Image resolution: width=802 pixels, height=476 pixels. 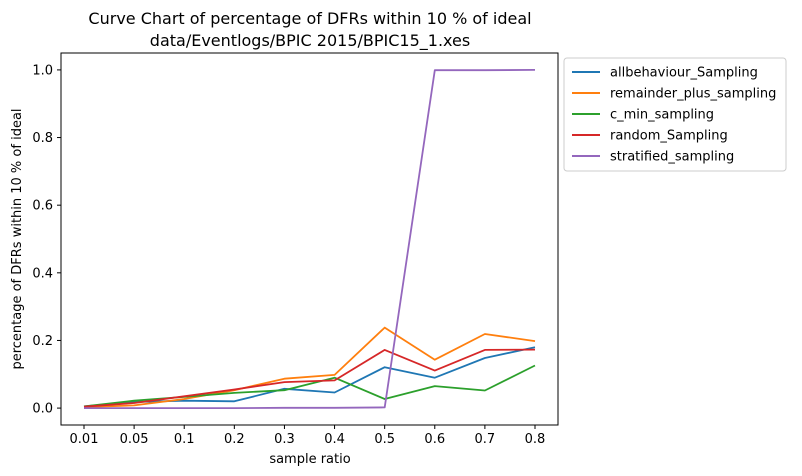 I want to click on chart-subtitle: data/Eventlogs/BPIC 2015/BPIC15_1.xes, so click(x=310, y=41).